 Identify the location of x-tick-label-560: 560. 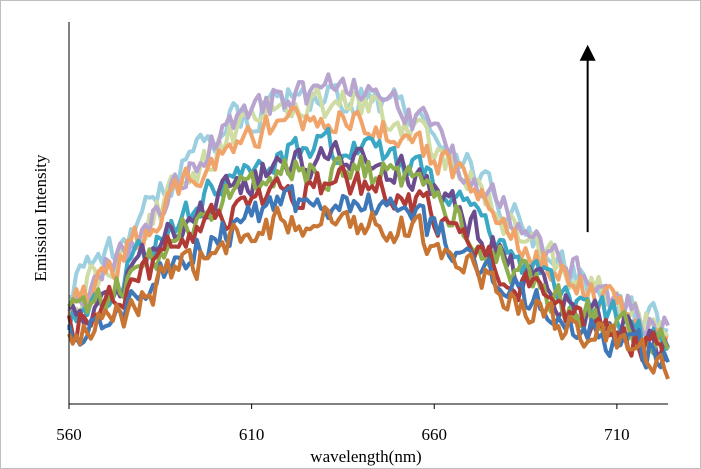
(69, 434).